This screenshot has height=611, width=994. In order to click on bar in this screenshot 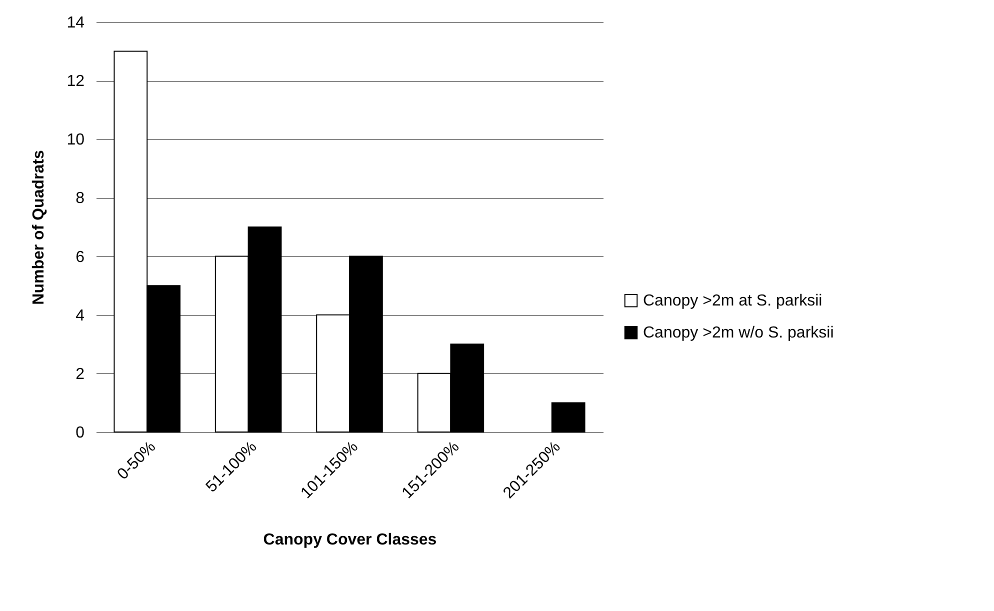, I will do `click(568, 417)`.